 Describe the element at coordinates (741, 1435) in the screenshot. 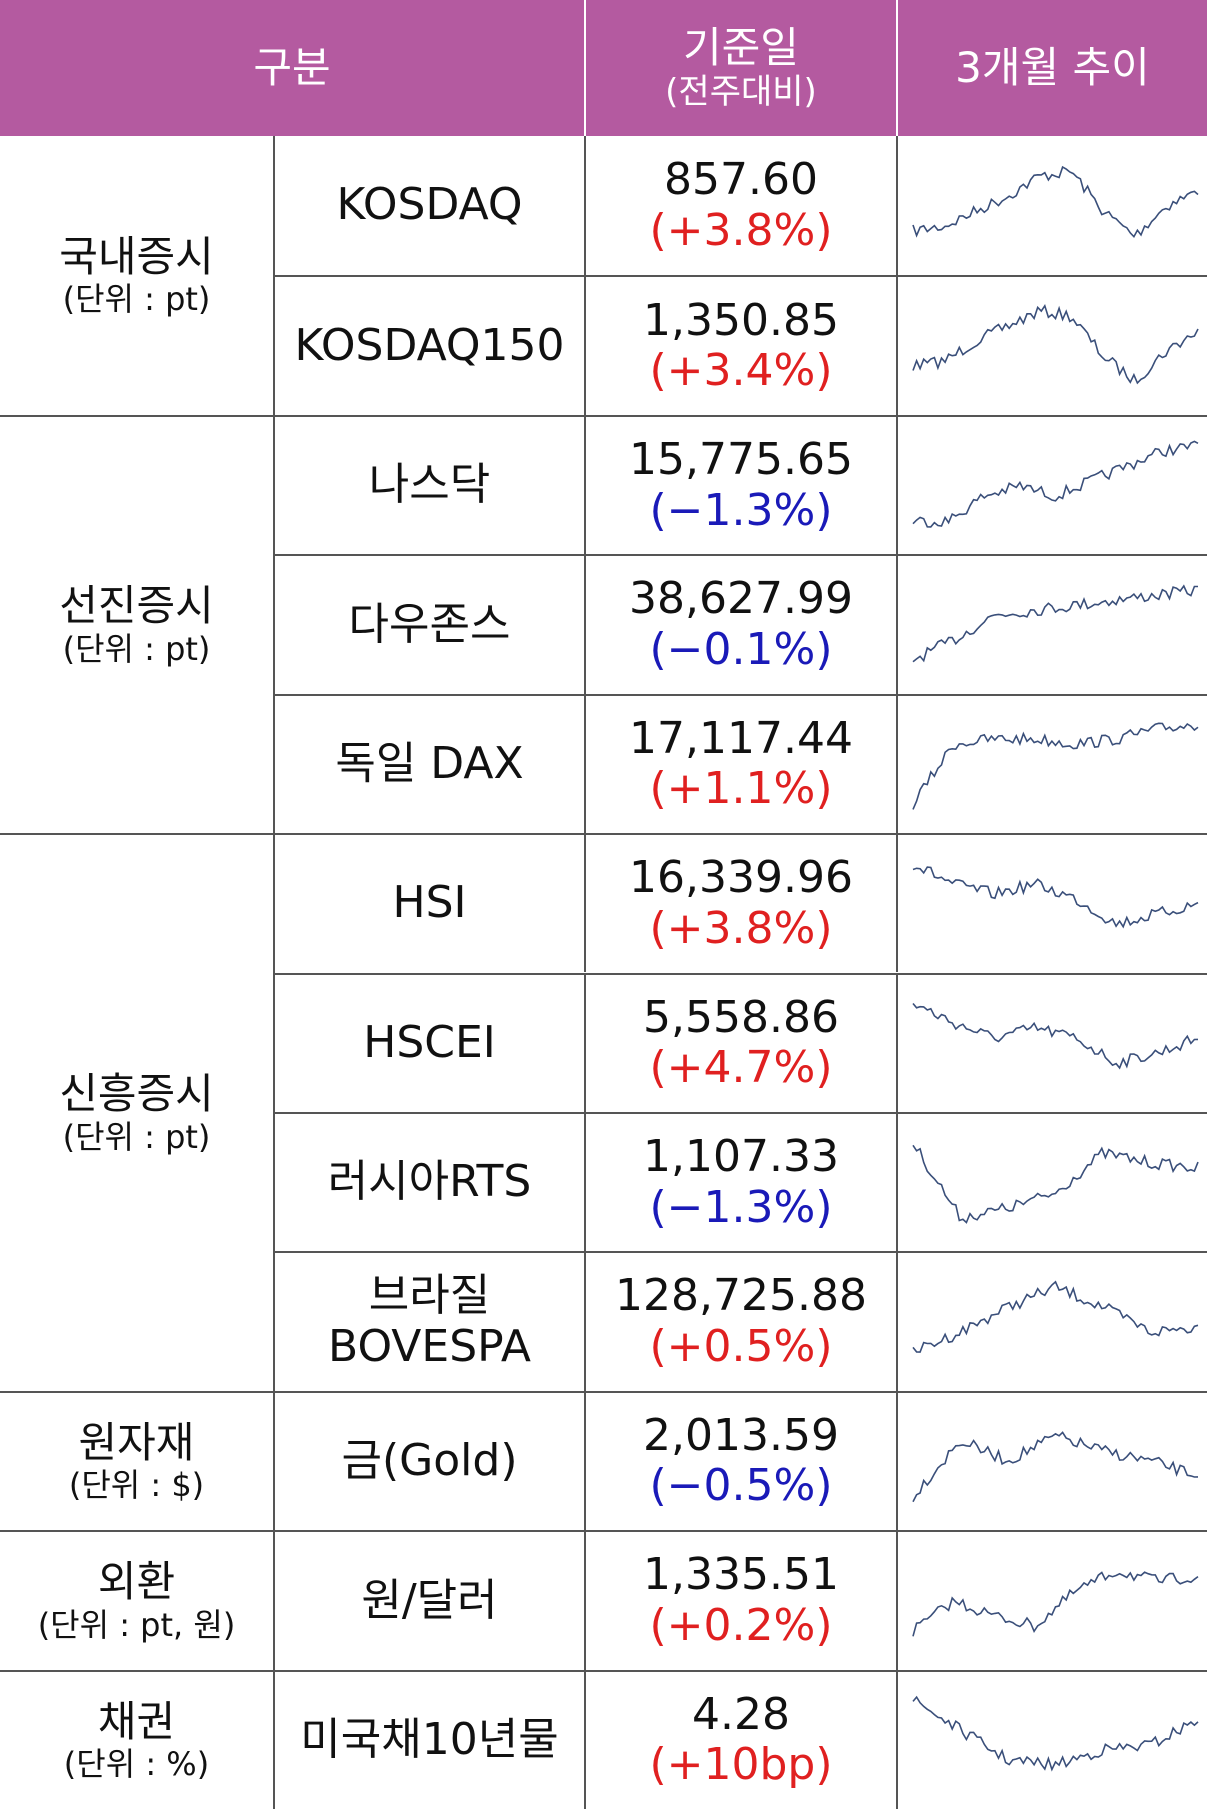

I see `value: 2,013.59` at that location.